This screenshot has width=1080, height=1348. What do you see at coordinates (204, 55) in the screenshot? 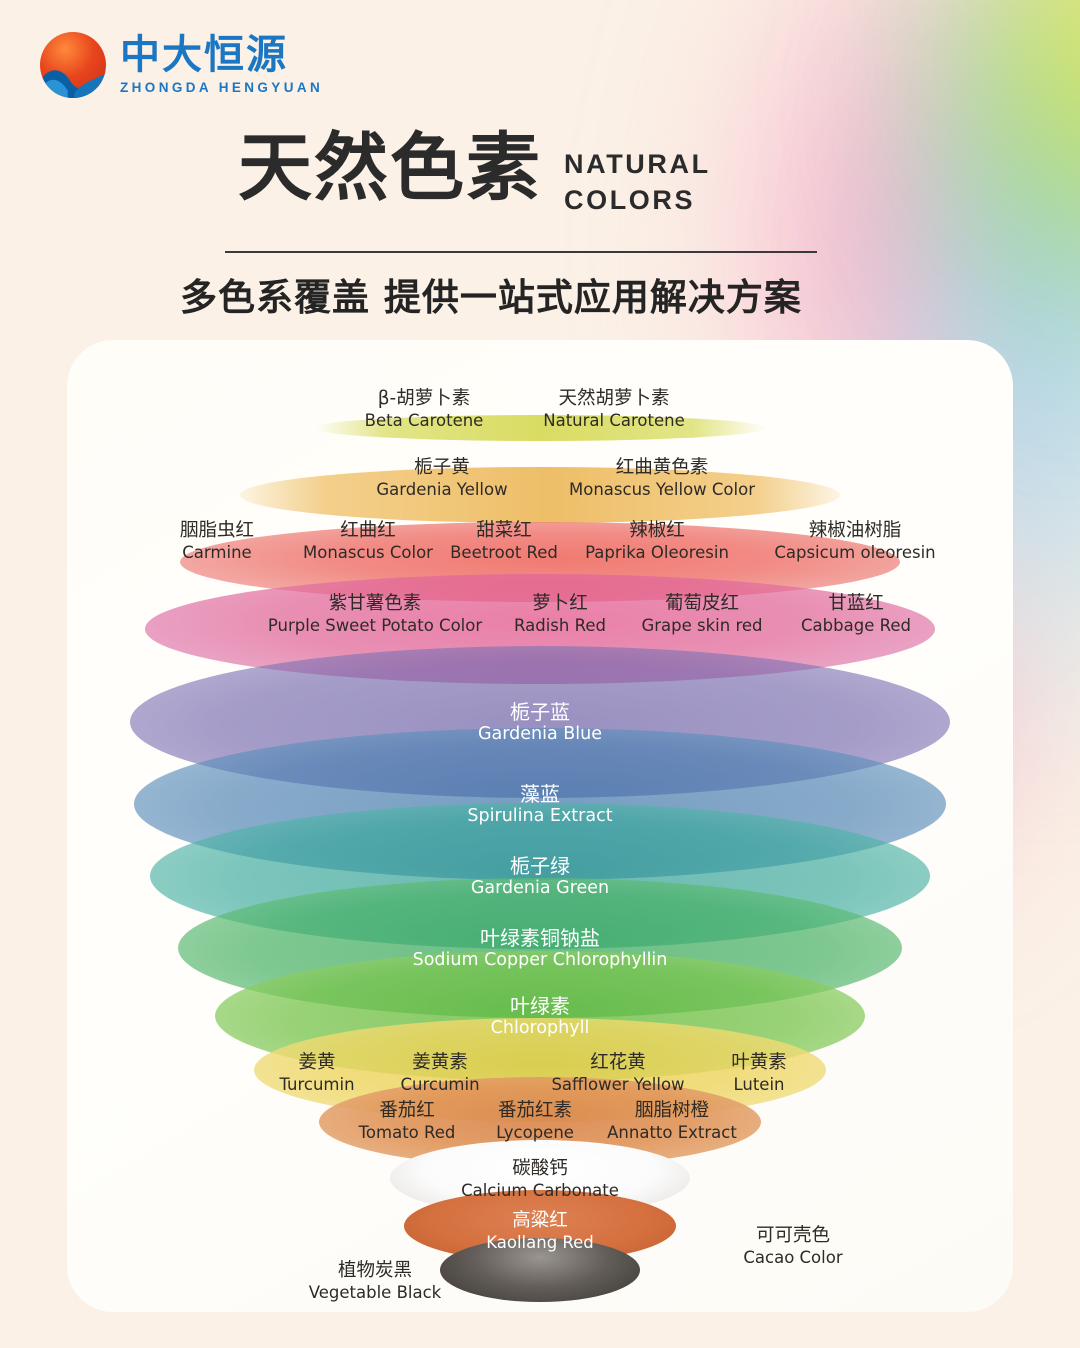
I see `brand-name-cn: 中大恒源` at bounding box center [204, 55].